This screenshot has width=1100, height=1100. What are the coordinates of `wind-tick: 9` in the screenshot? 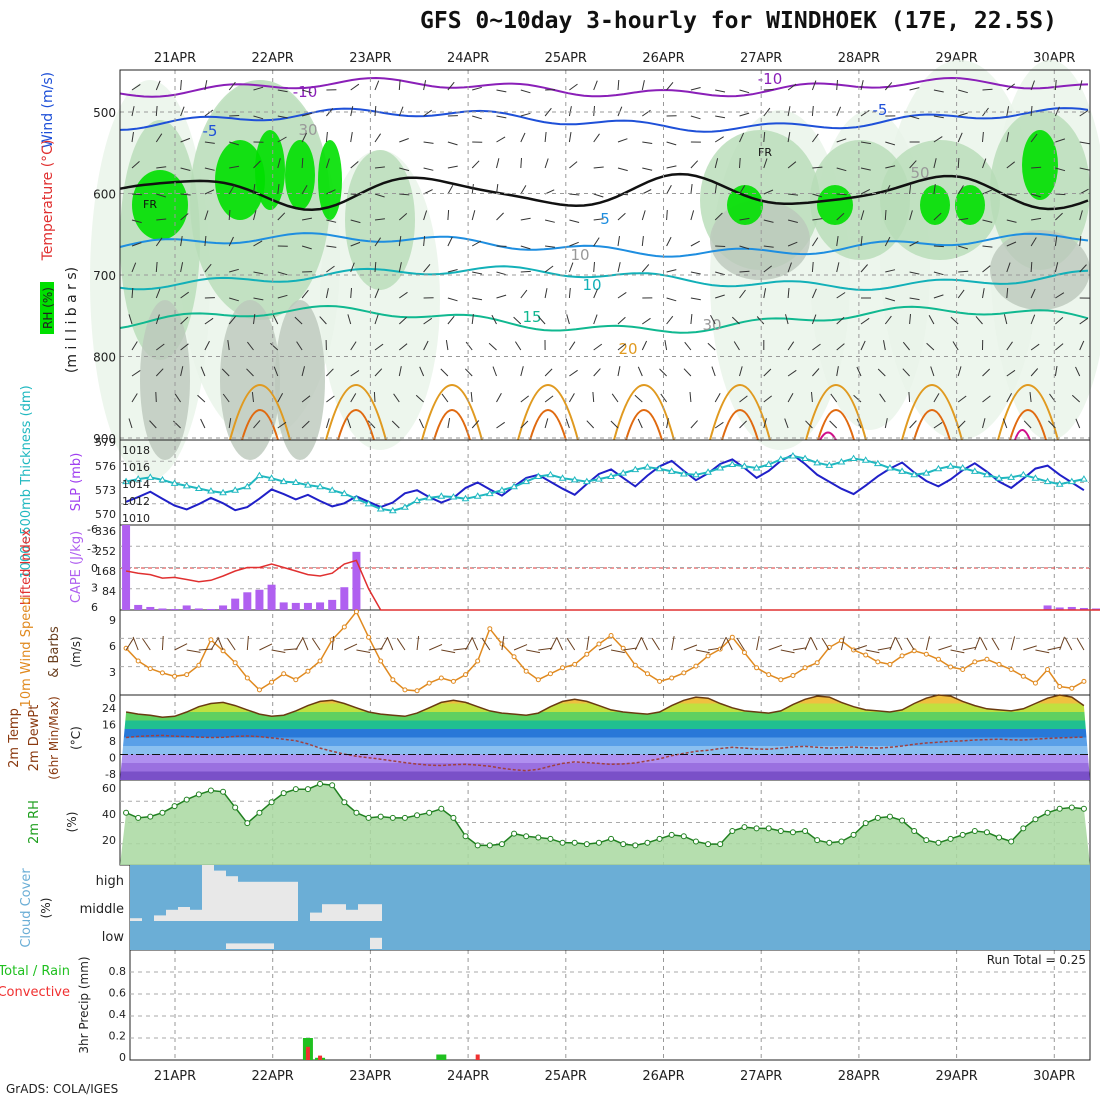 It's located at (112, 620).